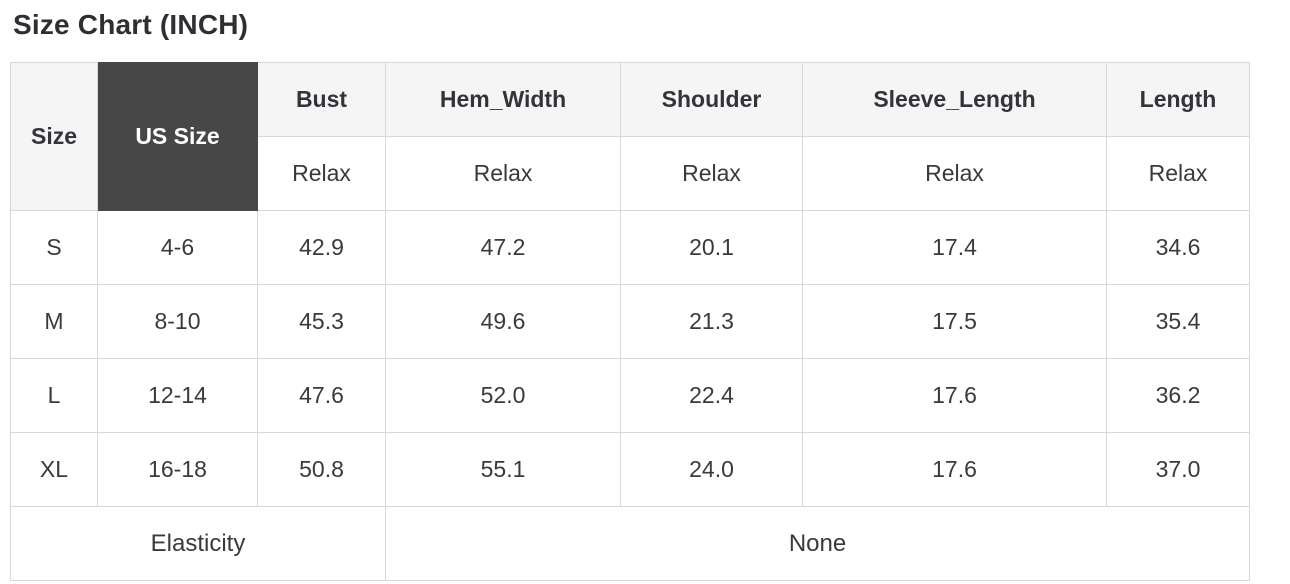 The width and height of the screenshot is (1290, 584). What do you see at coordinates (503, 321) in the screenshot?
I see `measure-cell-hem-width: 49.6` at bounding box center [503, 321].